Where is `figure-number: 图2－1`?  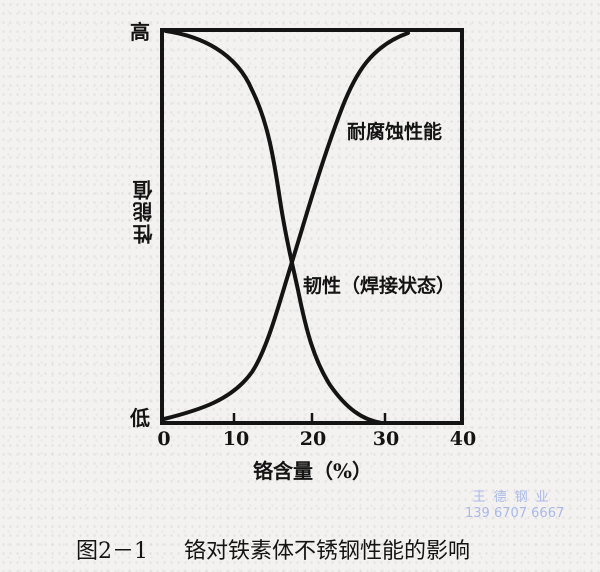
figure-number: 图2－1 is located at coordinates (112, 551).